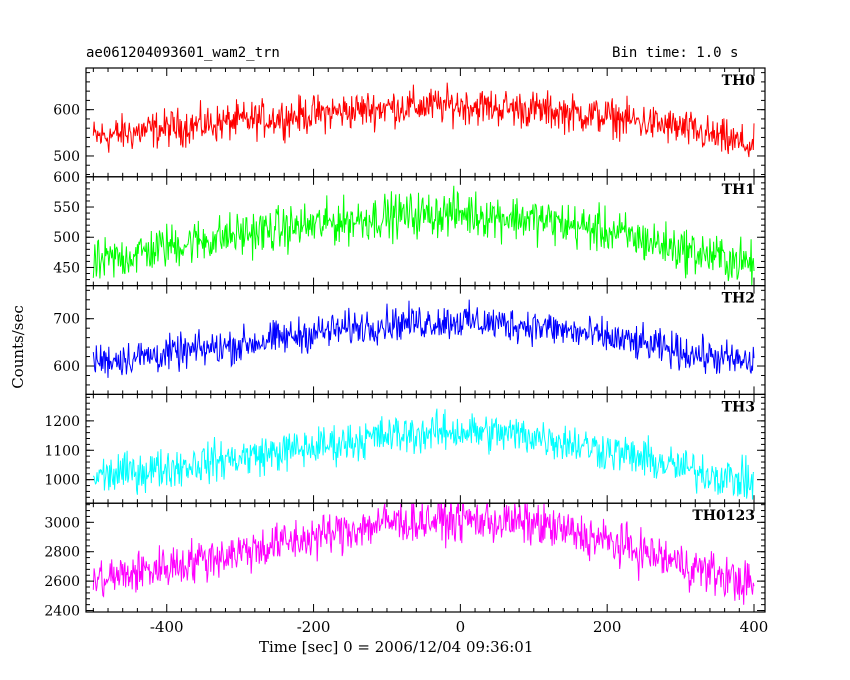 The width and height of the screenshot is (850, 680). I want to click on bin-time-label: Bin time: 1.0 s, so click(675, 53).